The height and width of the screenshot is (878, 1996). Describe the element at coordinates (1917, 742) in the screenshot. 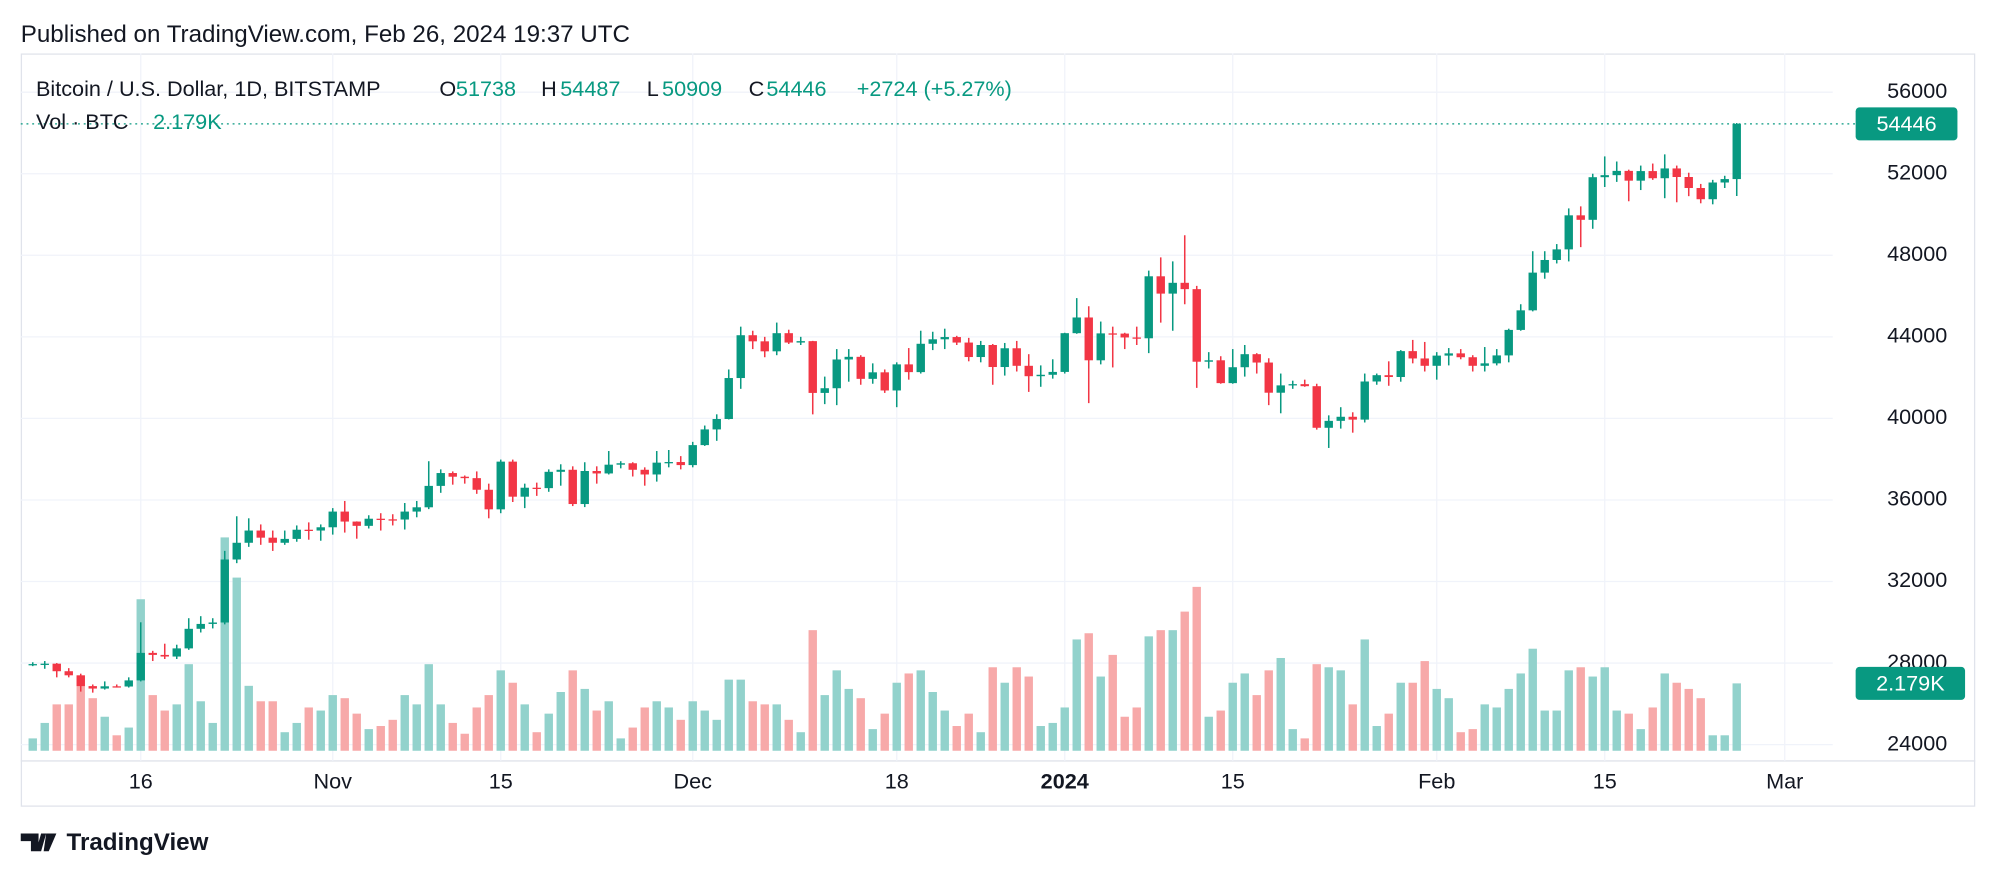

I see `y-tick-label: 24000` at that location.